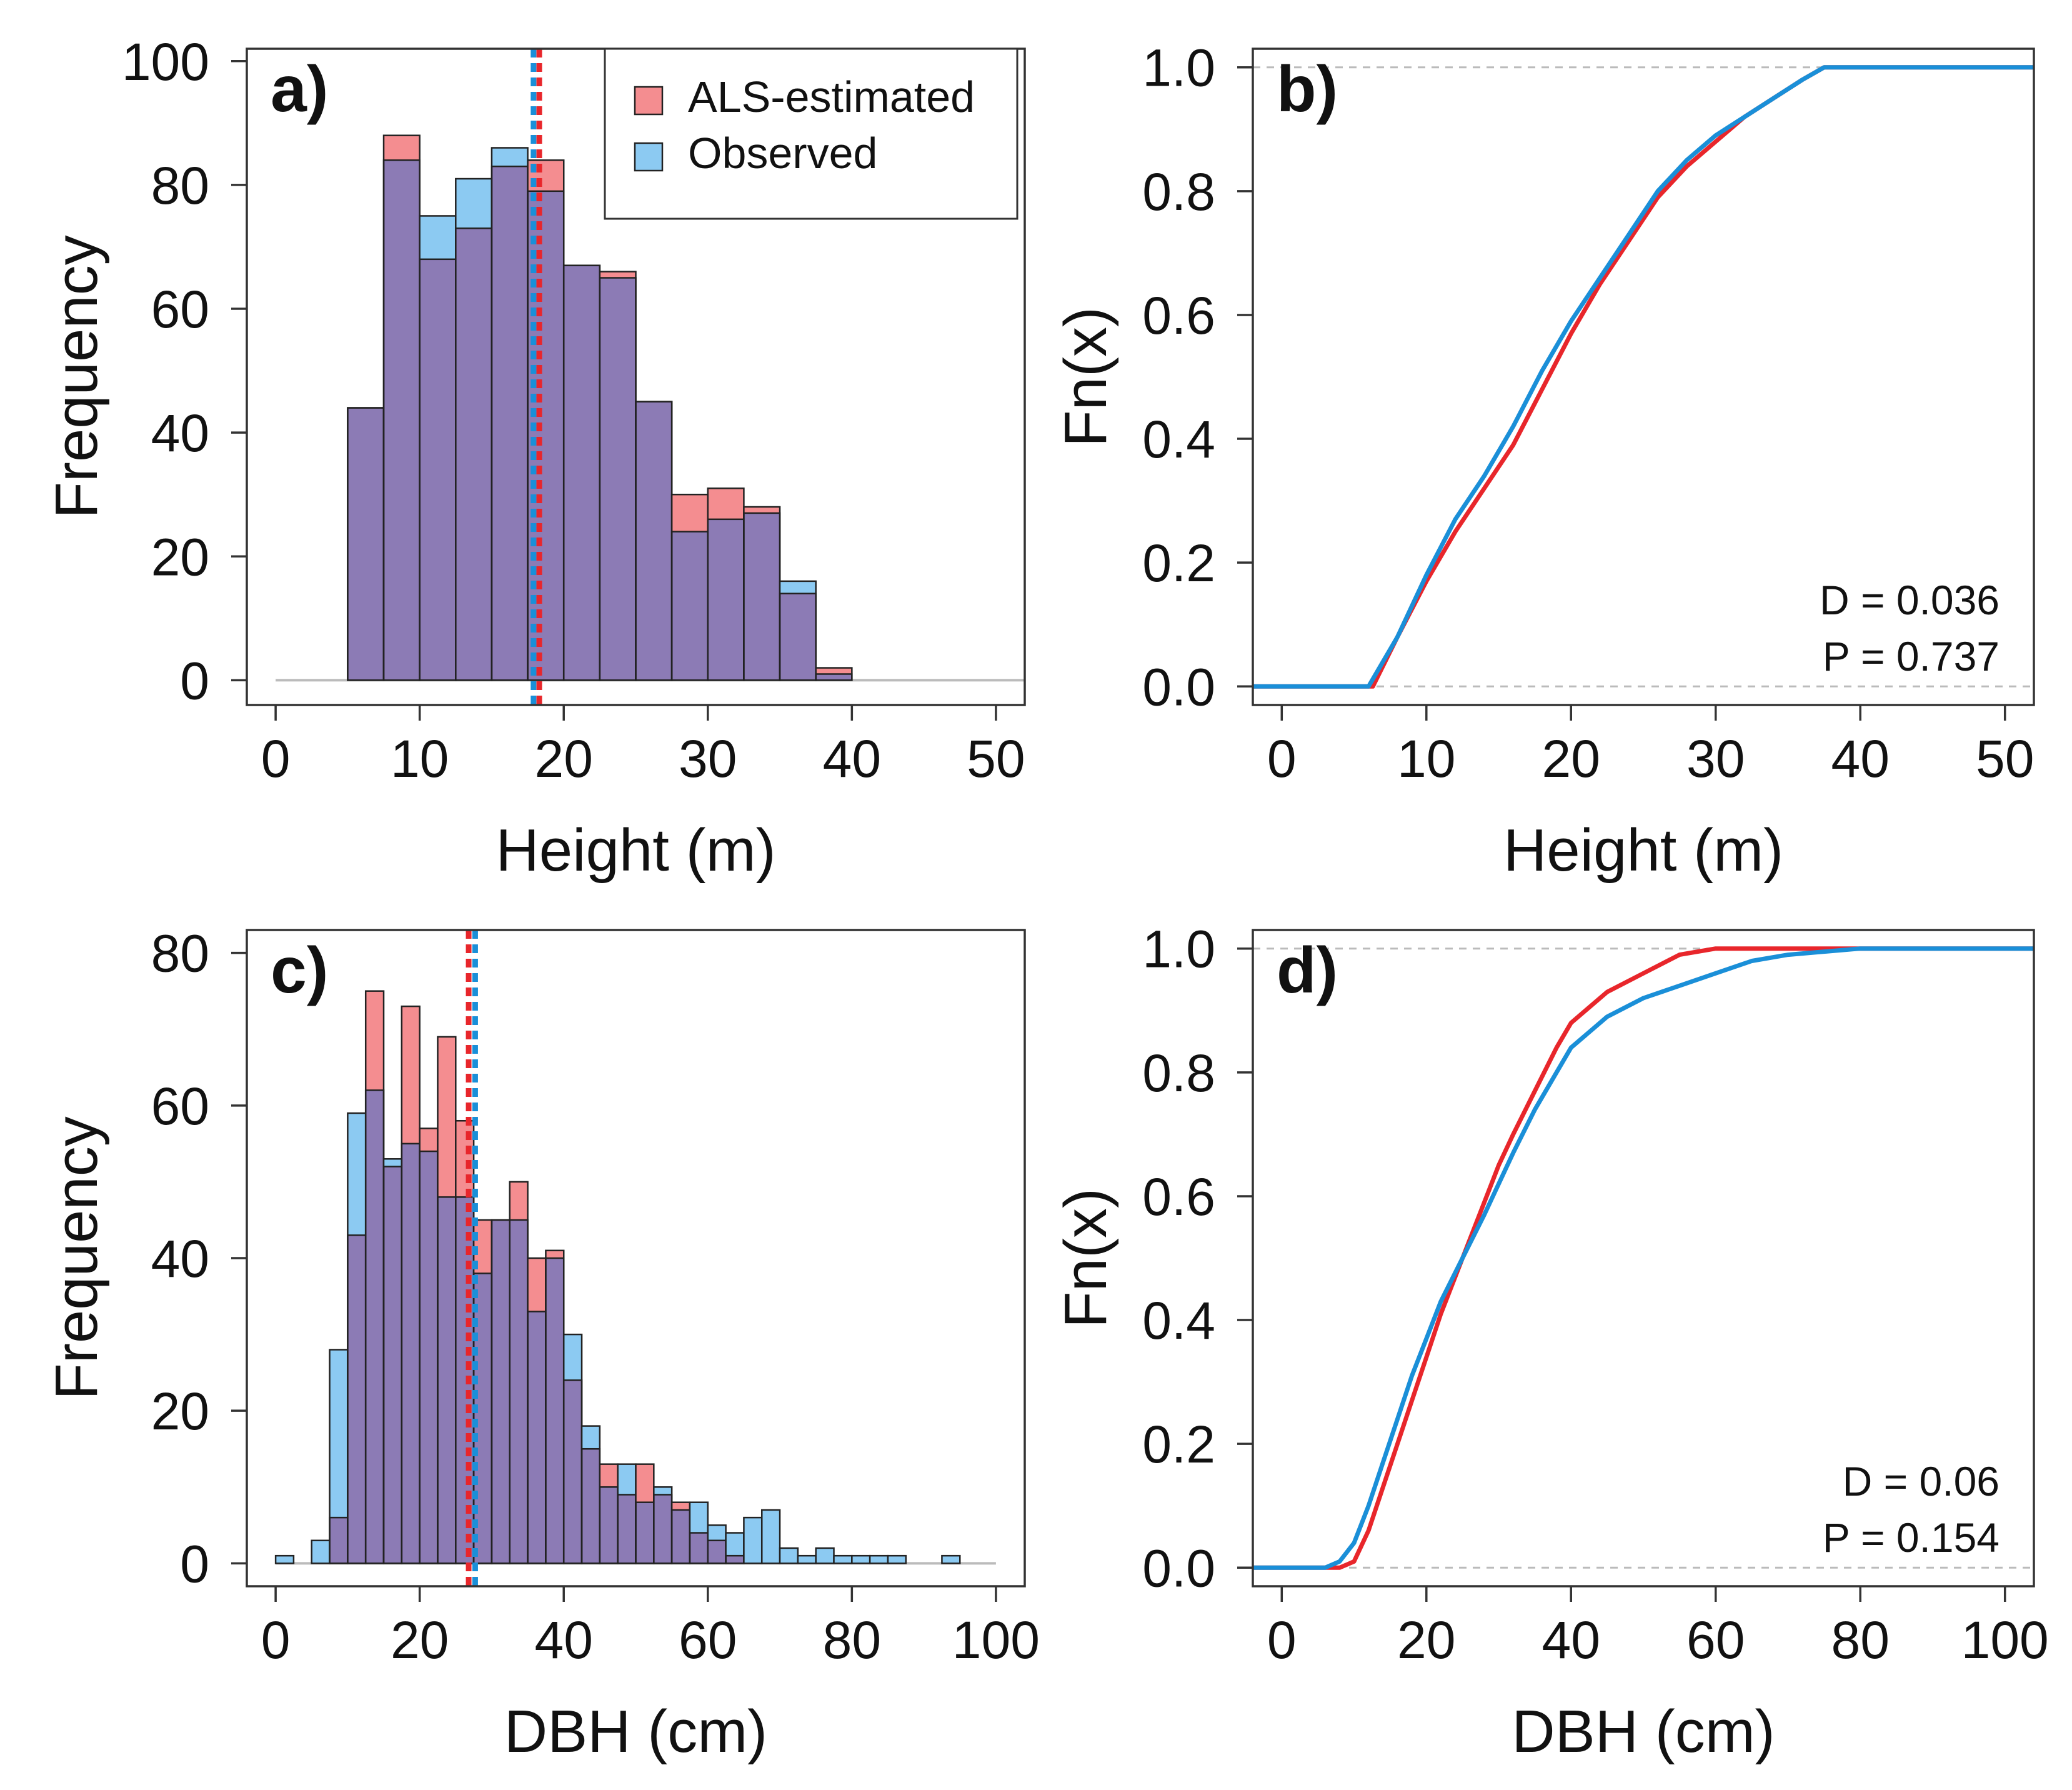  I want to click on y-tick-label: 60, so click(180, 1106).